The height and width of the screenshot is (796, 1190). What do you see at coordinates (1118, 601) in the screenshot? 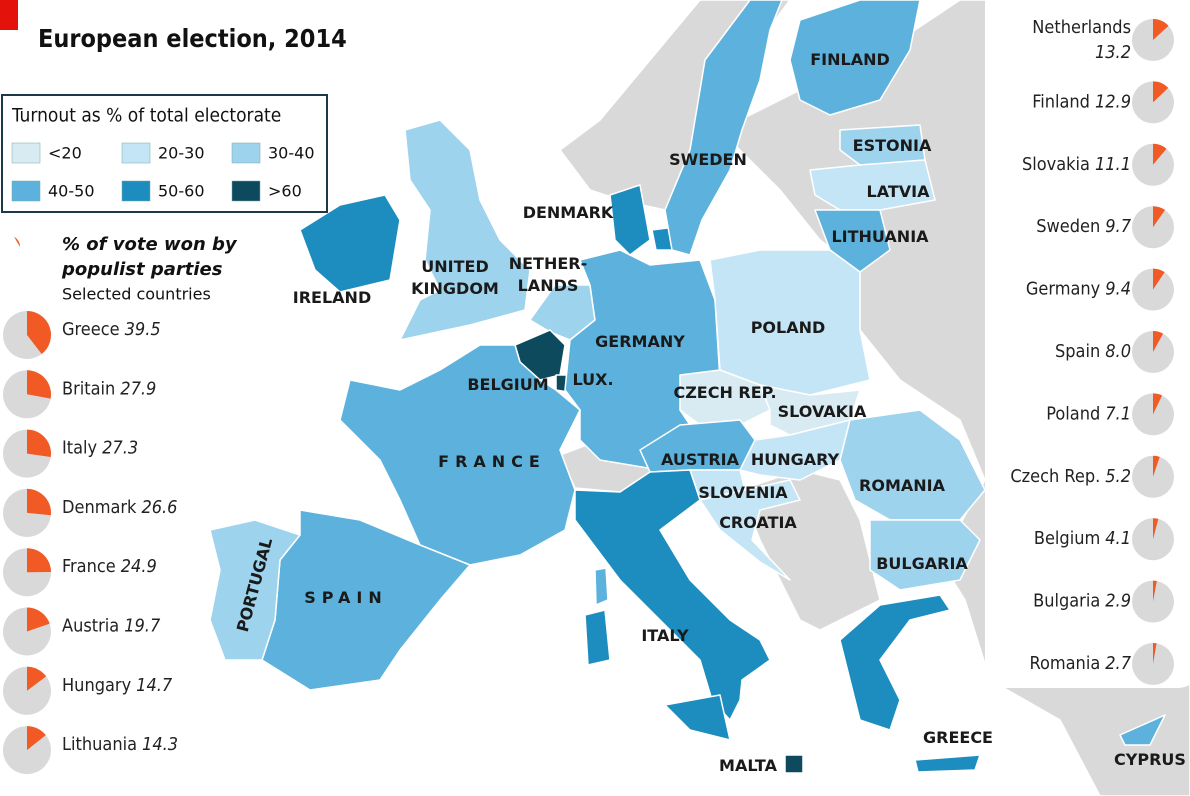
I see `pie-value: 2.9` at bounding box center [1118, 601].